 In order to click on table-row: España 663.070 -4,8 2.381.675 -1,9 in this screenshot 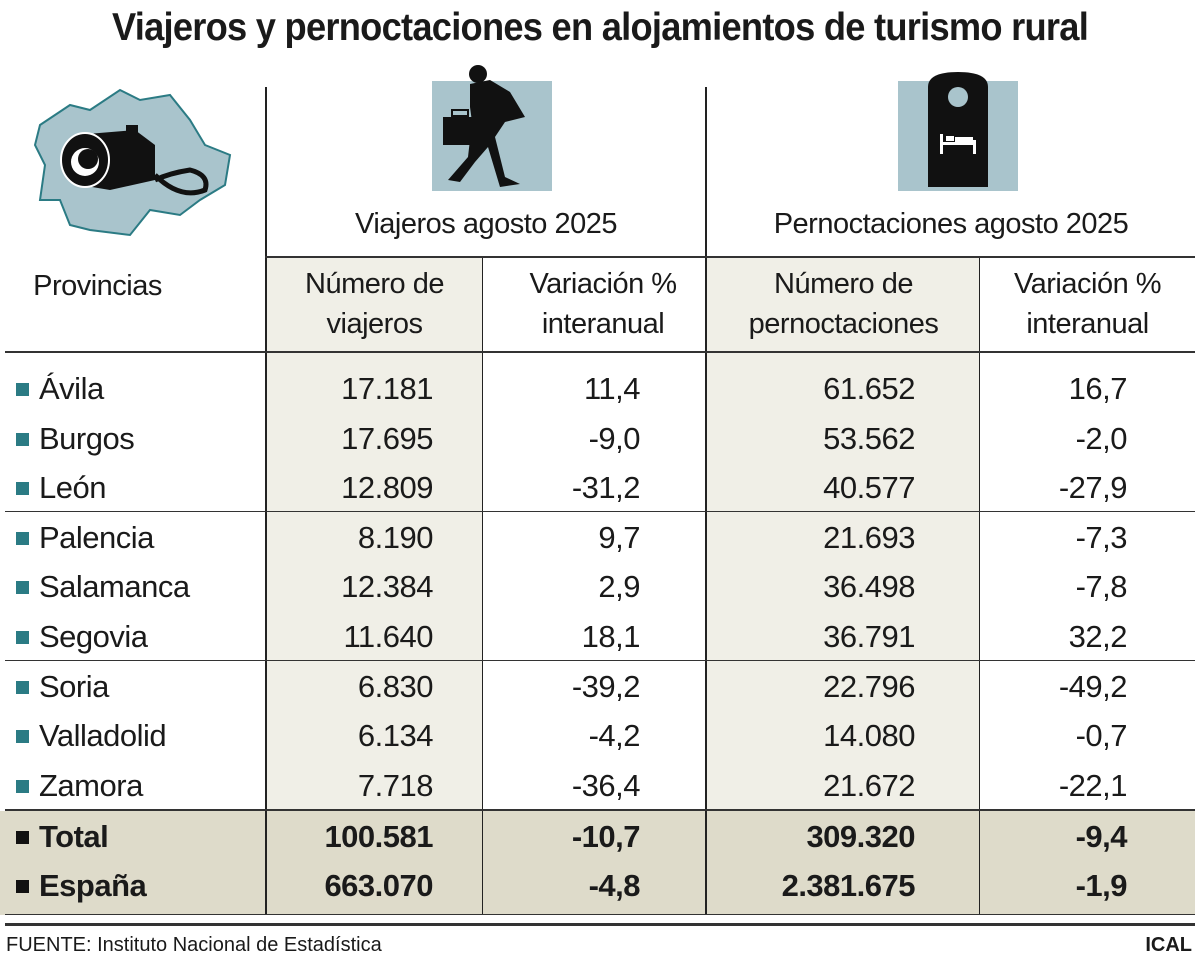, I will do `click(597, 884)`.